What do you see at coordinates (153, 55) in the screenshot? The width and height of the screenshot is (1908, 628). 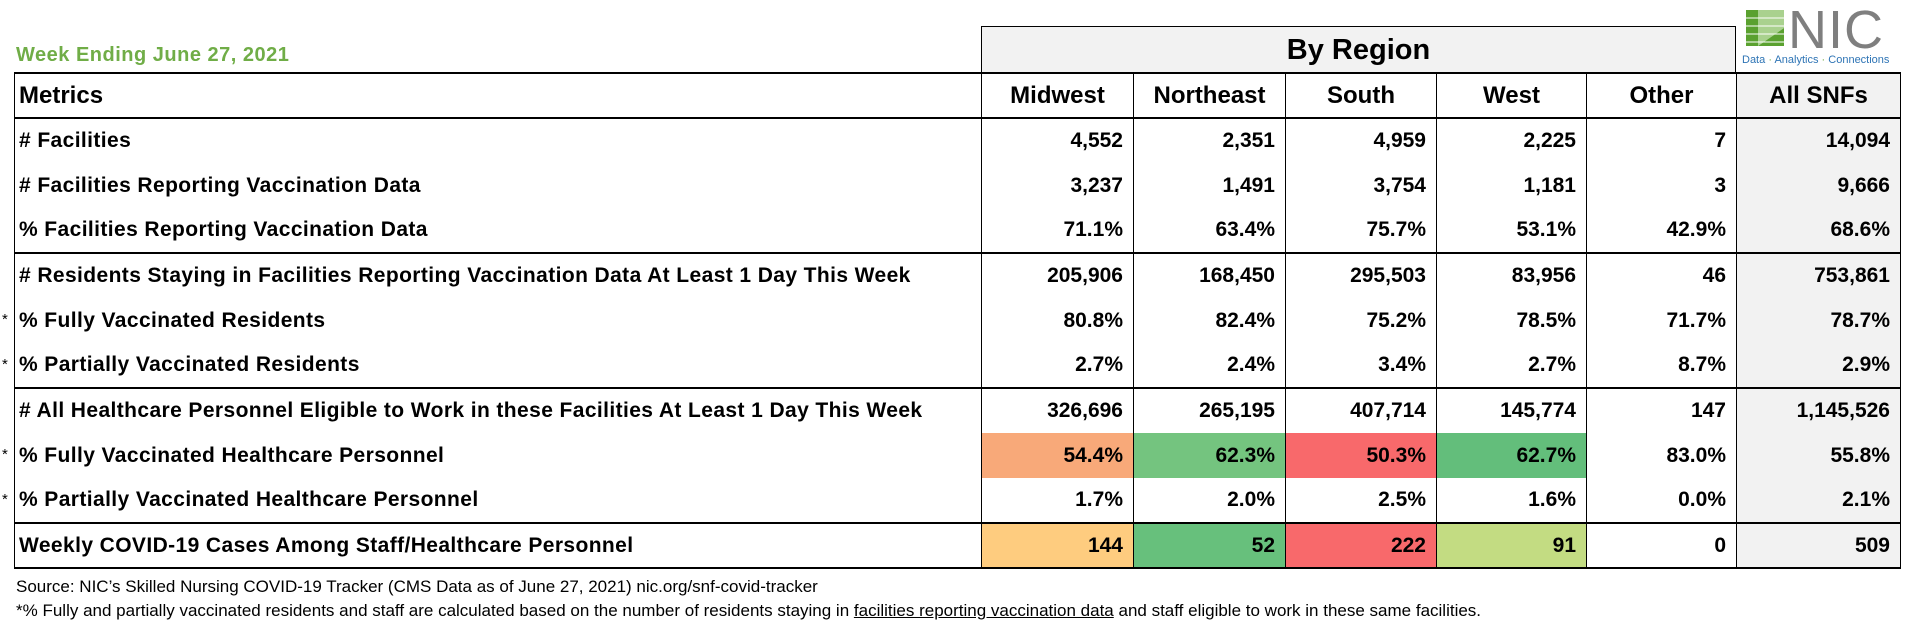 I see `week-ending-label: Week Ending June 27, 2021` at bounding box center [153, 55].